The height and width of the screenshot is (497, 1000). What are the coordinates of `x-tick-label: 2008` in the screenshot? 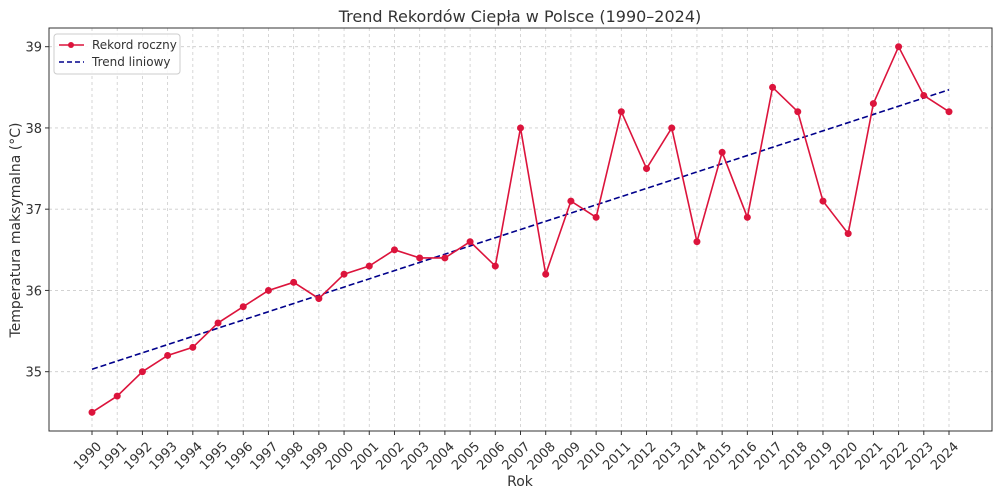 It's located at (542, 456).